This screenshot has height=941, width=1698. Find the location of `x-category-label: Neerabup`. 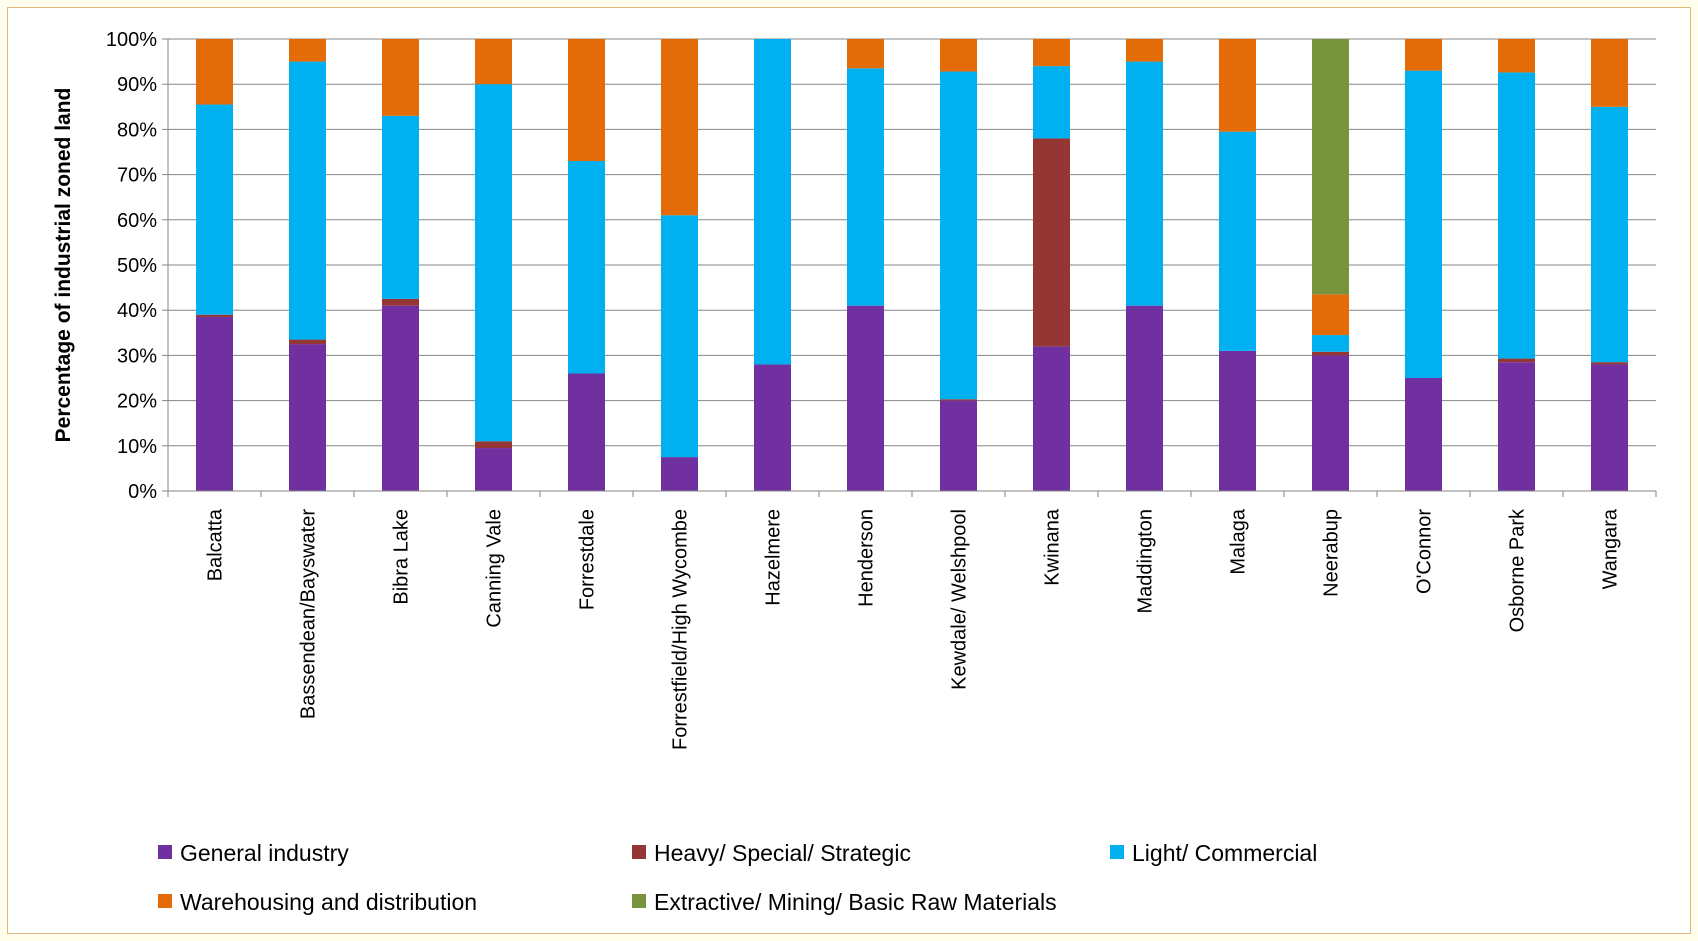

x-category-label: Neerabup is located at coordinates (1332, 553).